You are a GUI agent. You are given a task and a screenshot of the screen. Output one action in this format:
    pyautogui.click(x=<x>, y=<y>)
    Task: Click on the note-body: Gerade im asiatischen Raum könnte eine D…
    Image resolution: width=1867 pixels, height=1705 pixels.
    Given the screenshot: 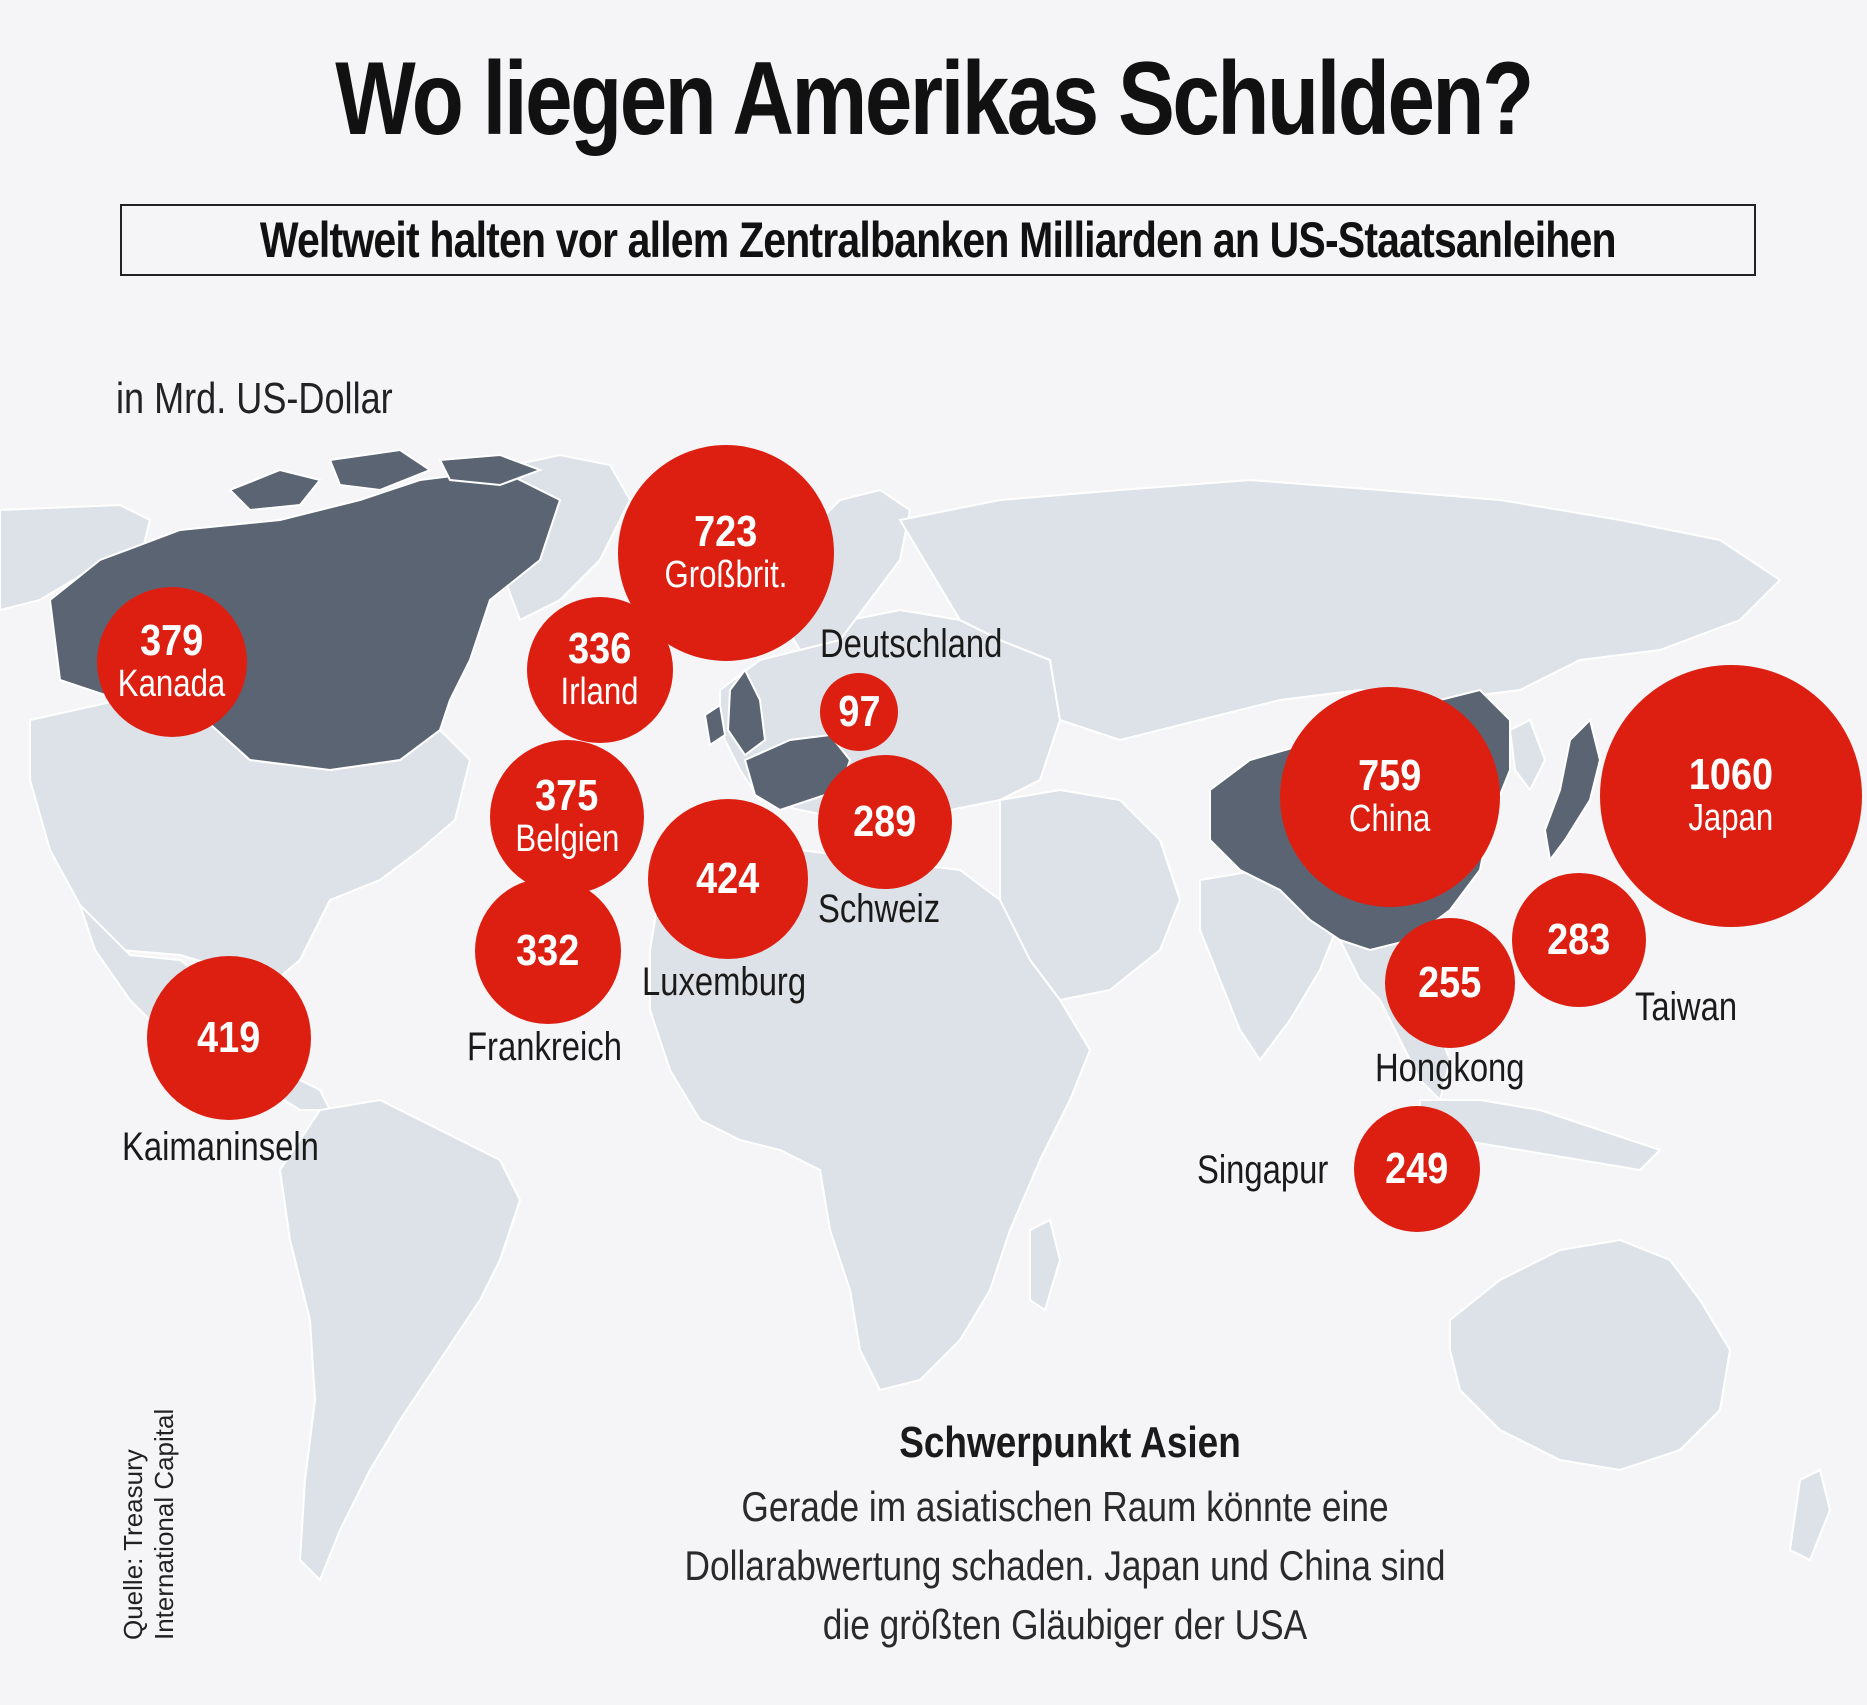 What is the action you would take?
    pyautogui.click(x=1065, y=1566)
    